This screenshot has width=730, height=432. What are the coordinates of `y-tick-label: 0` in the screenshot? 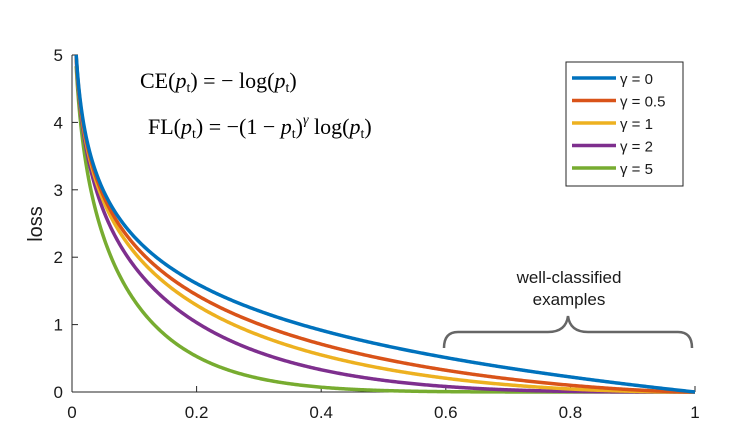 It's located at (58, 392).